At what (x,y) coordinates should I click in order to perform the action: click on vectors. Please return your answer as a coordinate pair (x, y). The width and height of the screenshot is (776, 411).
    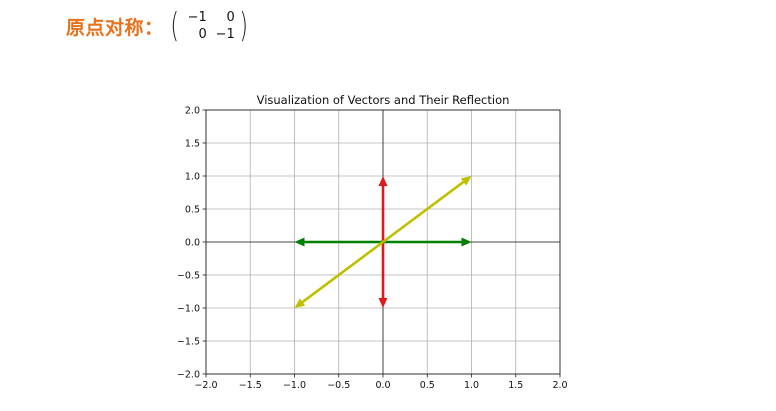
    Looking at the image, I should click on (383, 242).